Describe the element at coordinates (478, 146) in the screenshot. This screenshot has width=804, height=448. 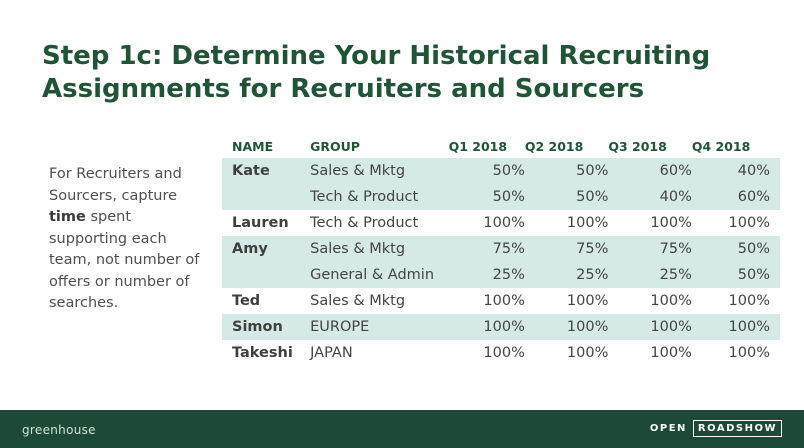
I see `header-q1: Q1 2018` at that location.